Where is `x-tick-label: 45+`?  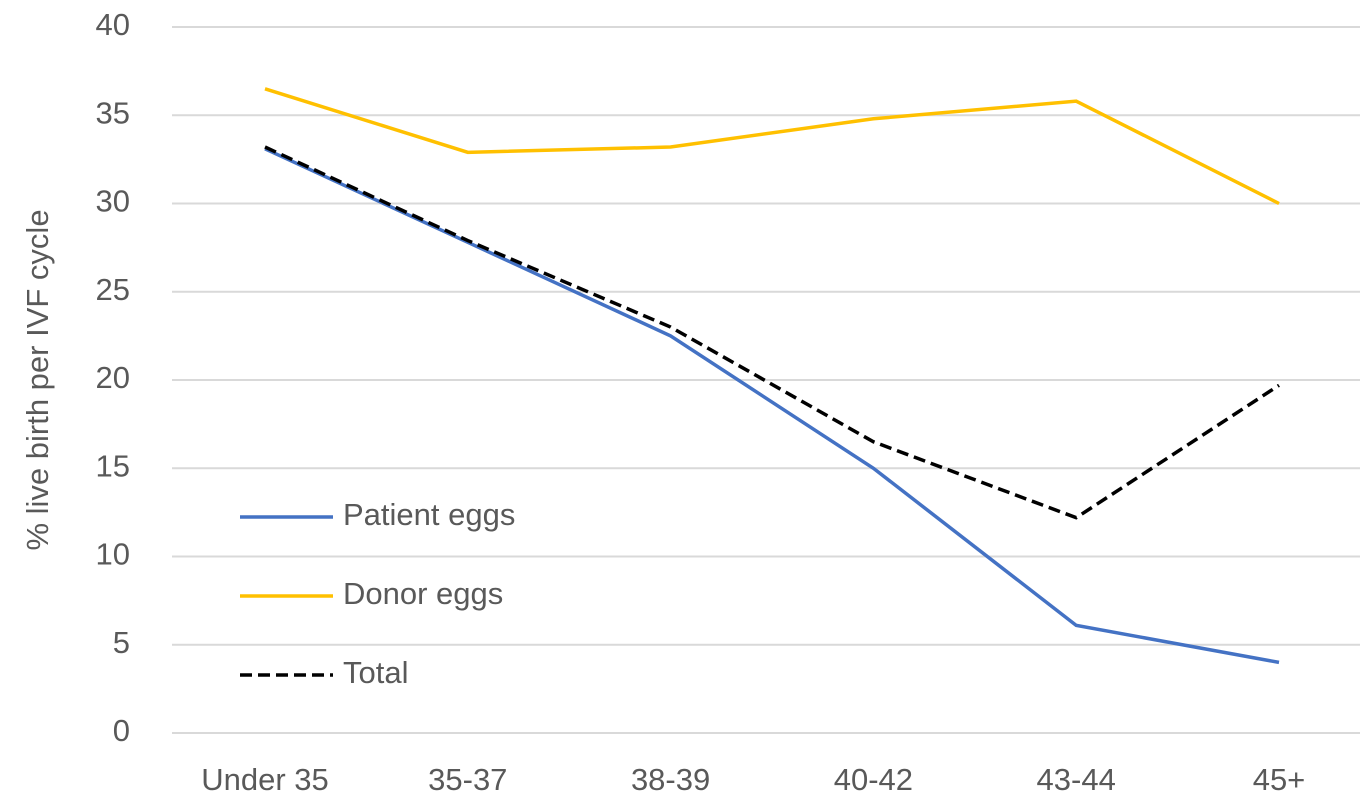
x-tick-label: 45+ is located at coordinates (1279, 779).